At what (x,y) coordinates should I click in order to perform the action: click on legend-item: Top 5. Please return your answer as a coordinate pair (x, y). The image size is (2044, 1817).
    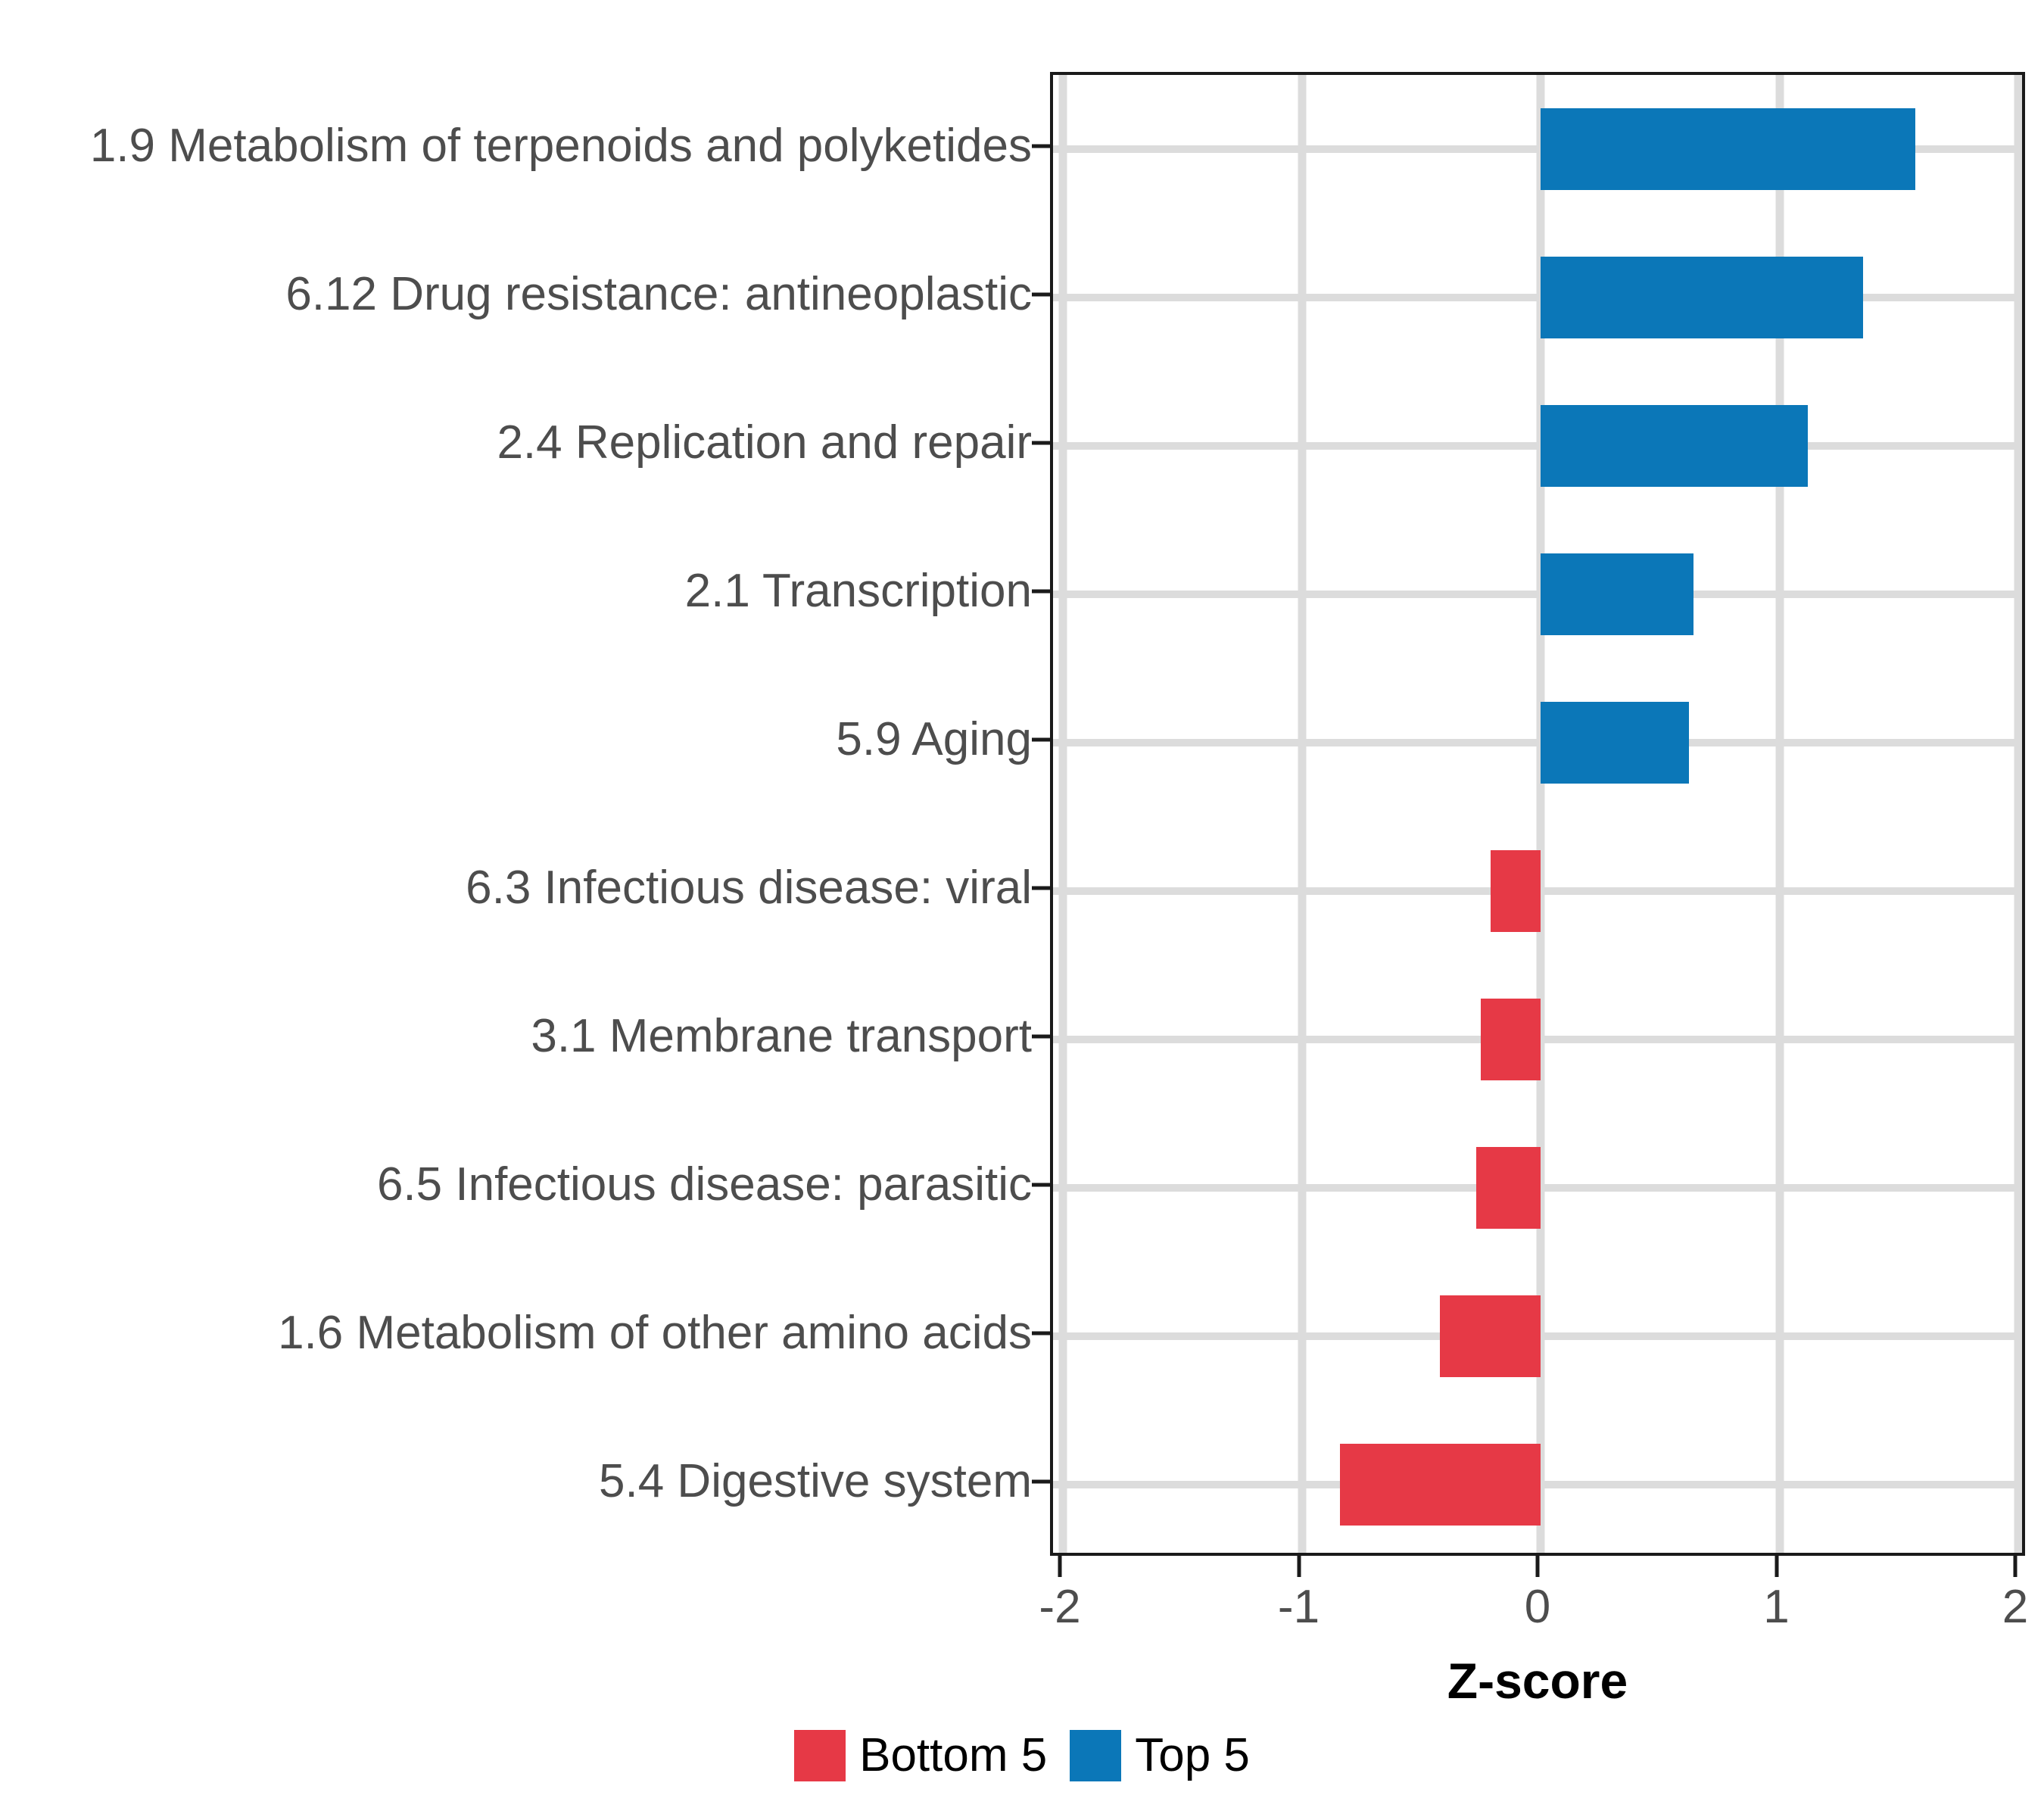
    Looking at the image, I should click on (1160, 1755).